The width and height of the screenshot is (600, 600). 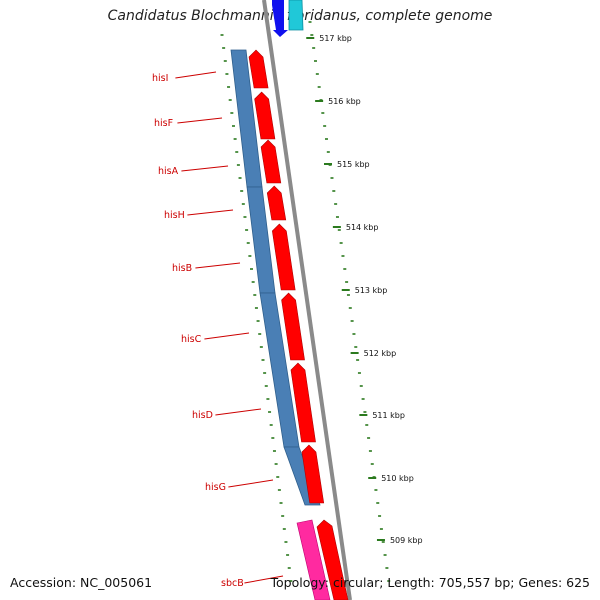 I want to click on gene-label: hisB, so click(x=182, y=268).